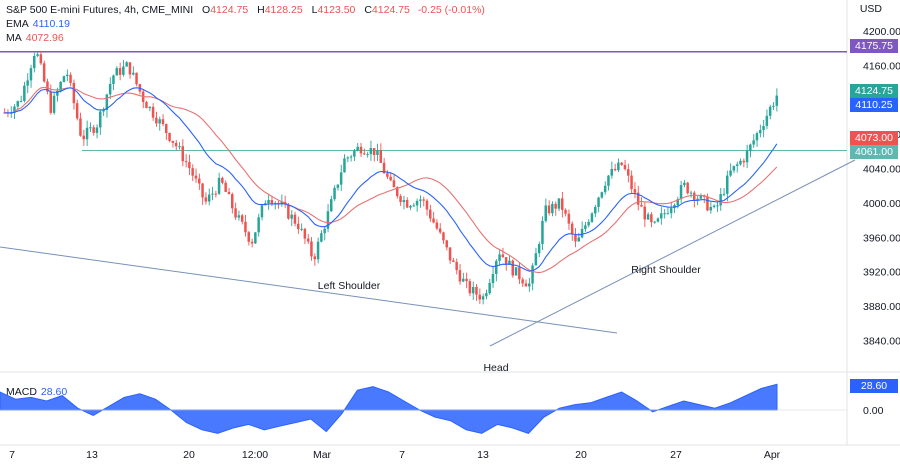  What do you see at coordinates (881, 204) in the screenshot?
I see `price-tick-label: 4000.00` at bounding box center [881, 204].